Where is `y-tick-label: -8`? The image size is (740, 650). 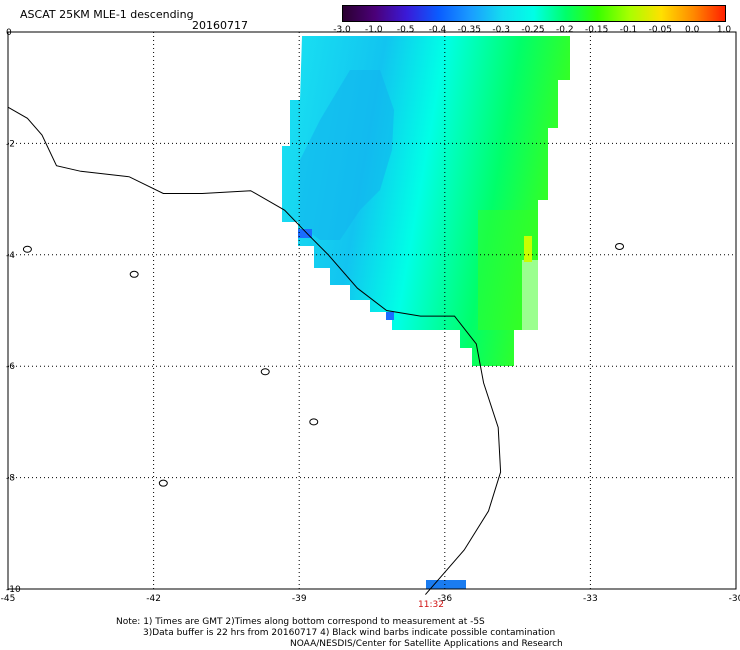 y-tick-label: -8 is located at coordinates (10, 479).